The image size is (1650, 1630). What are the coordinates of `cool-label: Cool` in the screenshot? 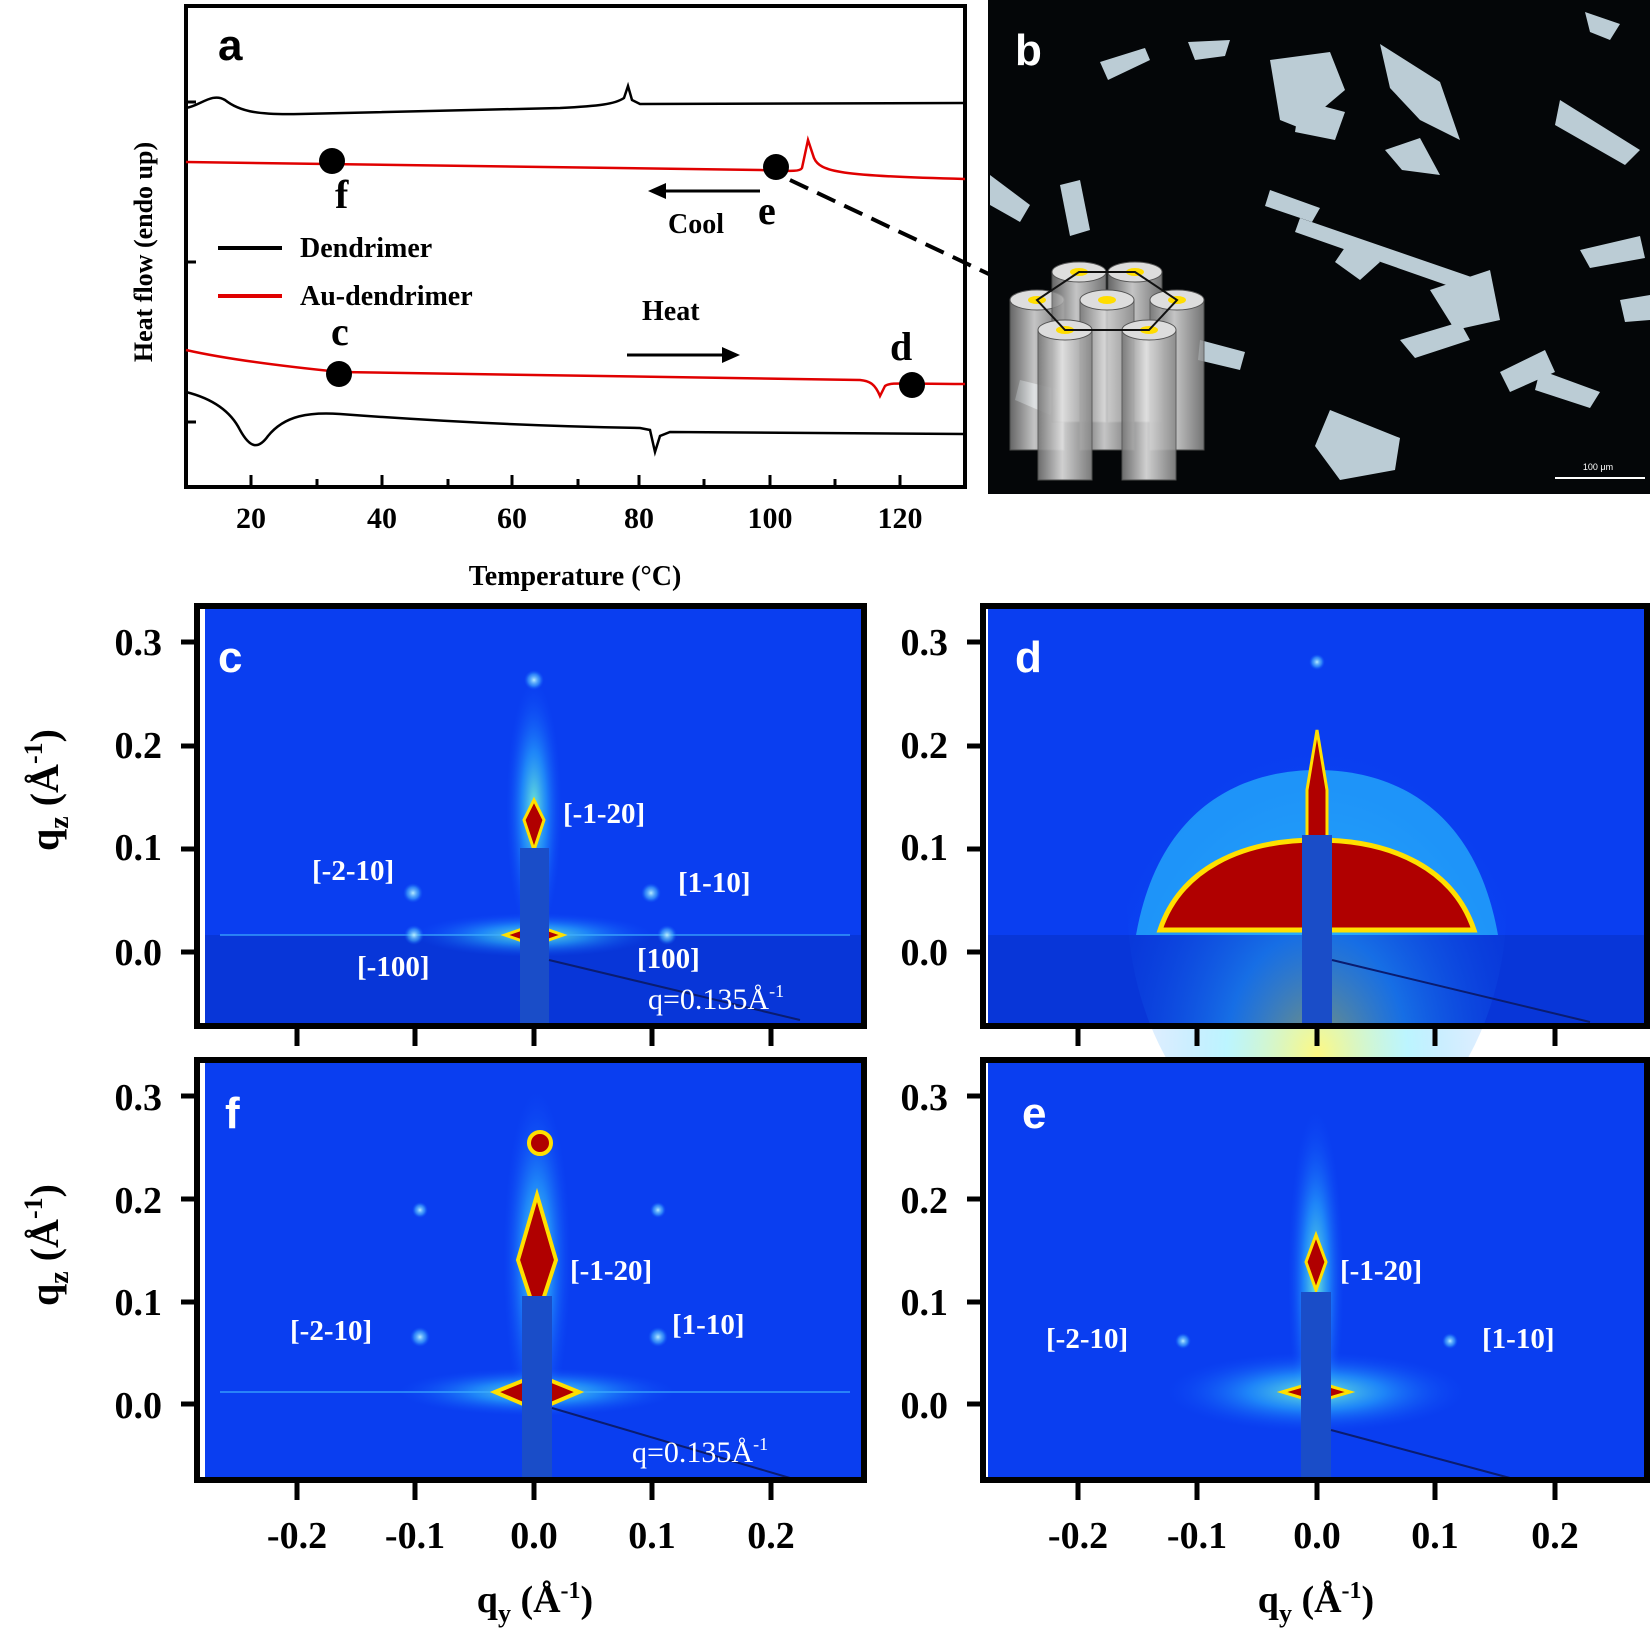 It's located at (696, 224).